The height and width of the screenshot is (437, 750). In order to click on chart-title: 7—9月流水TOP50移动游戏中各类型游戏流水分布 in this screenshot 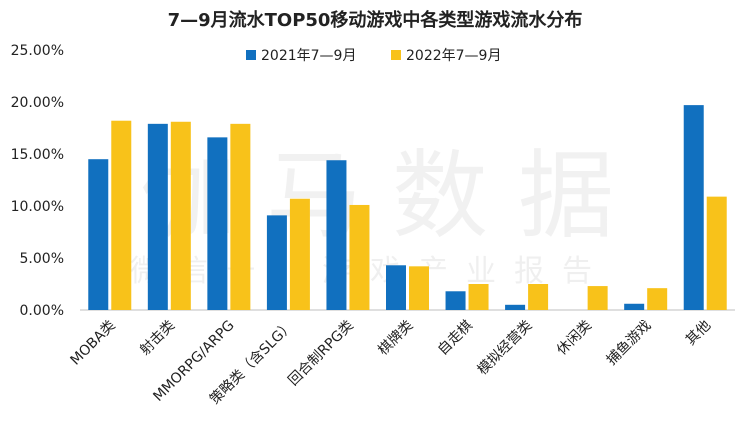, I will do `click(375, 20)`.